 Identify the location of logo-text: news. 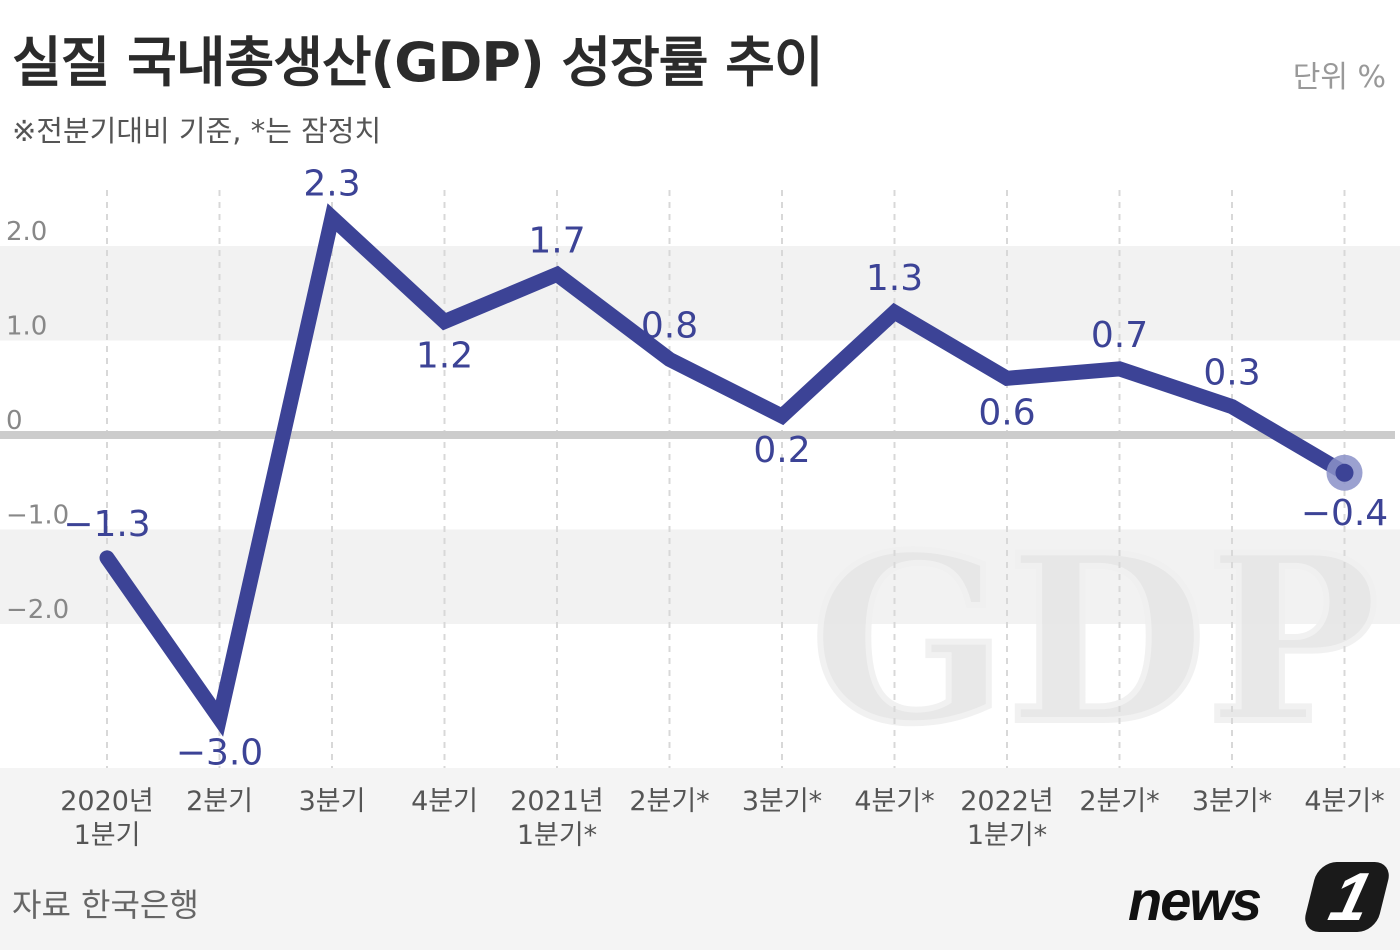
(1195, 900).